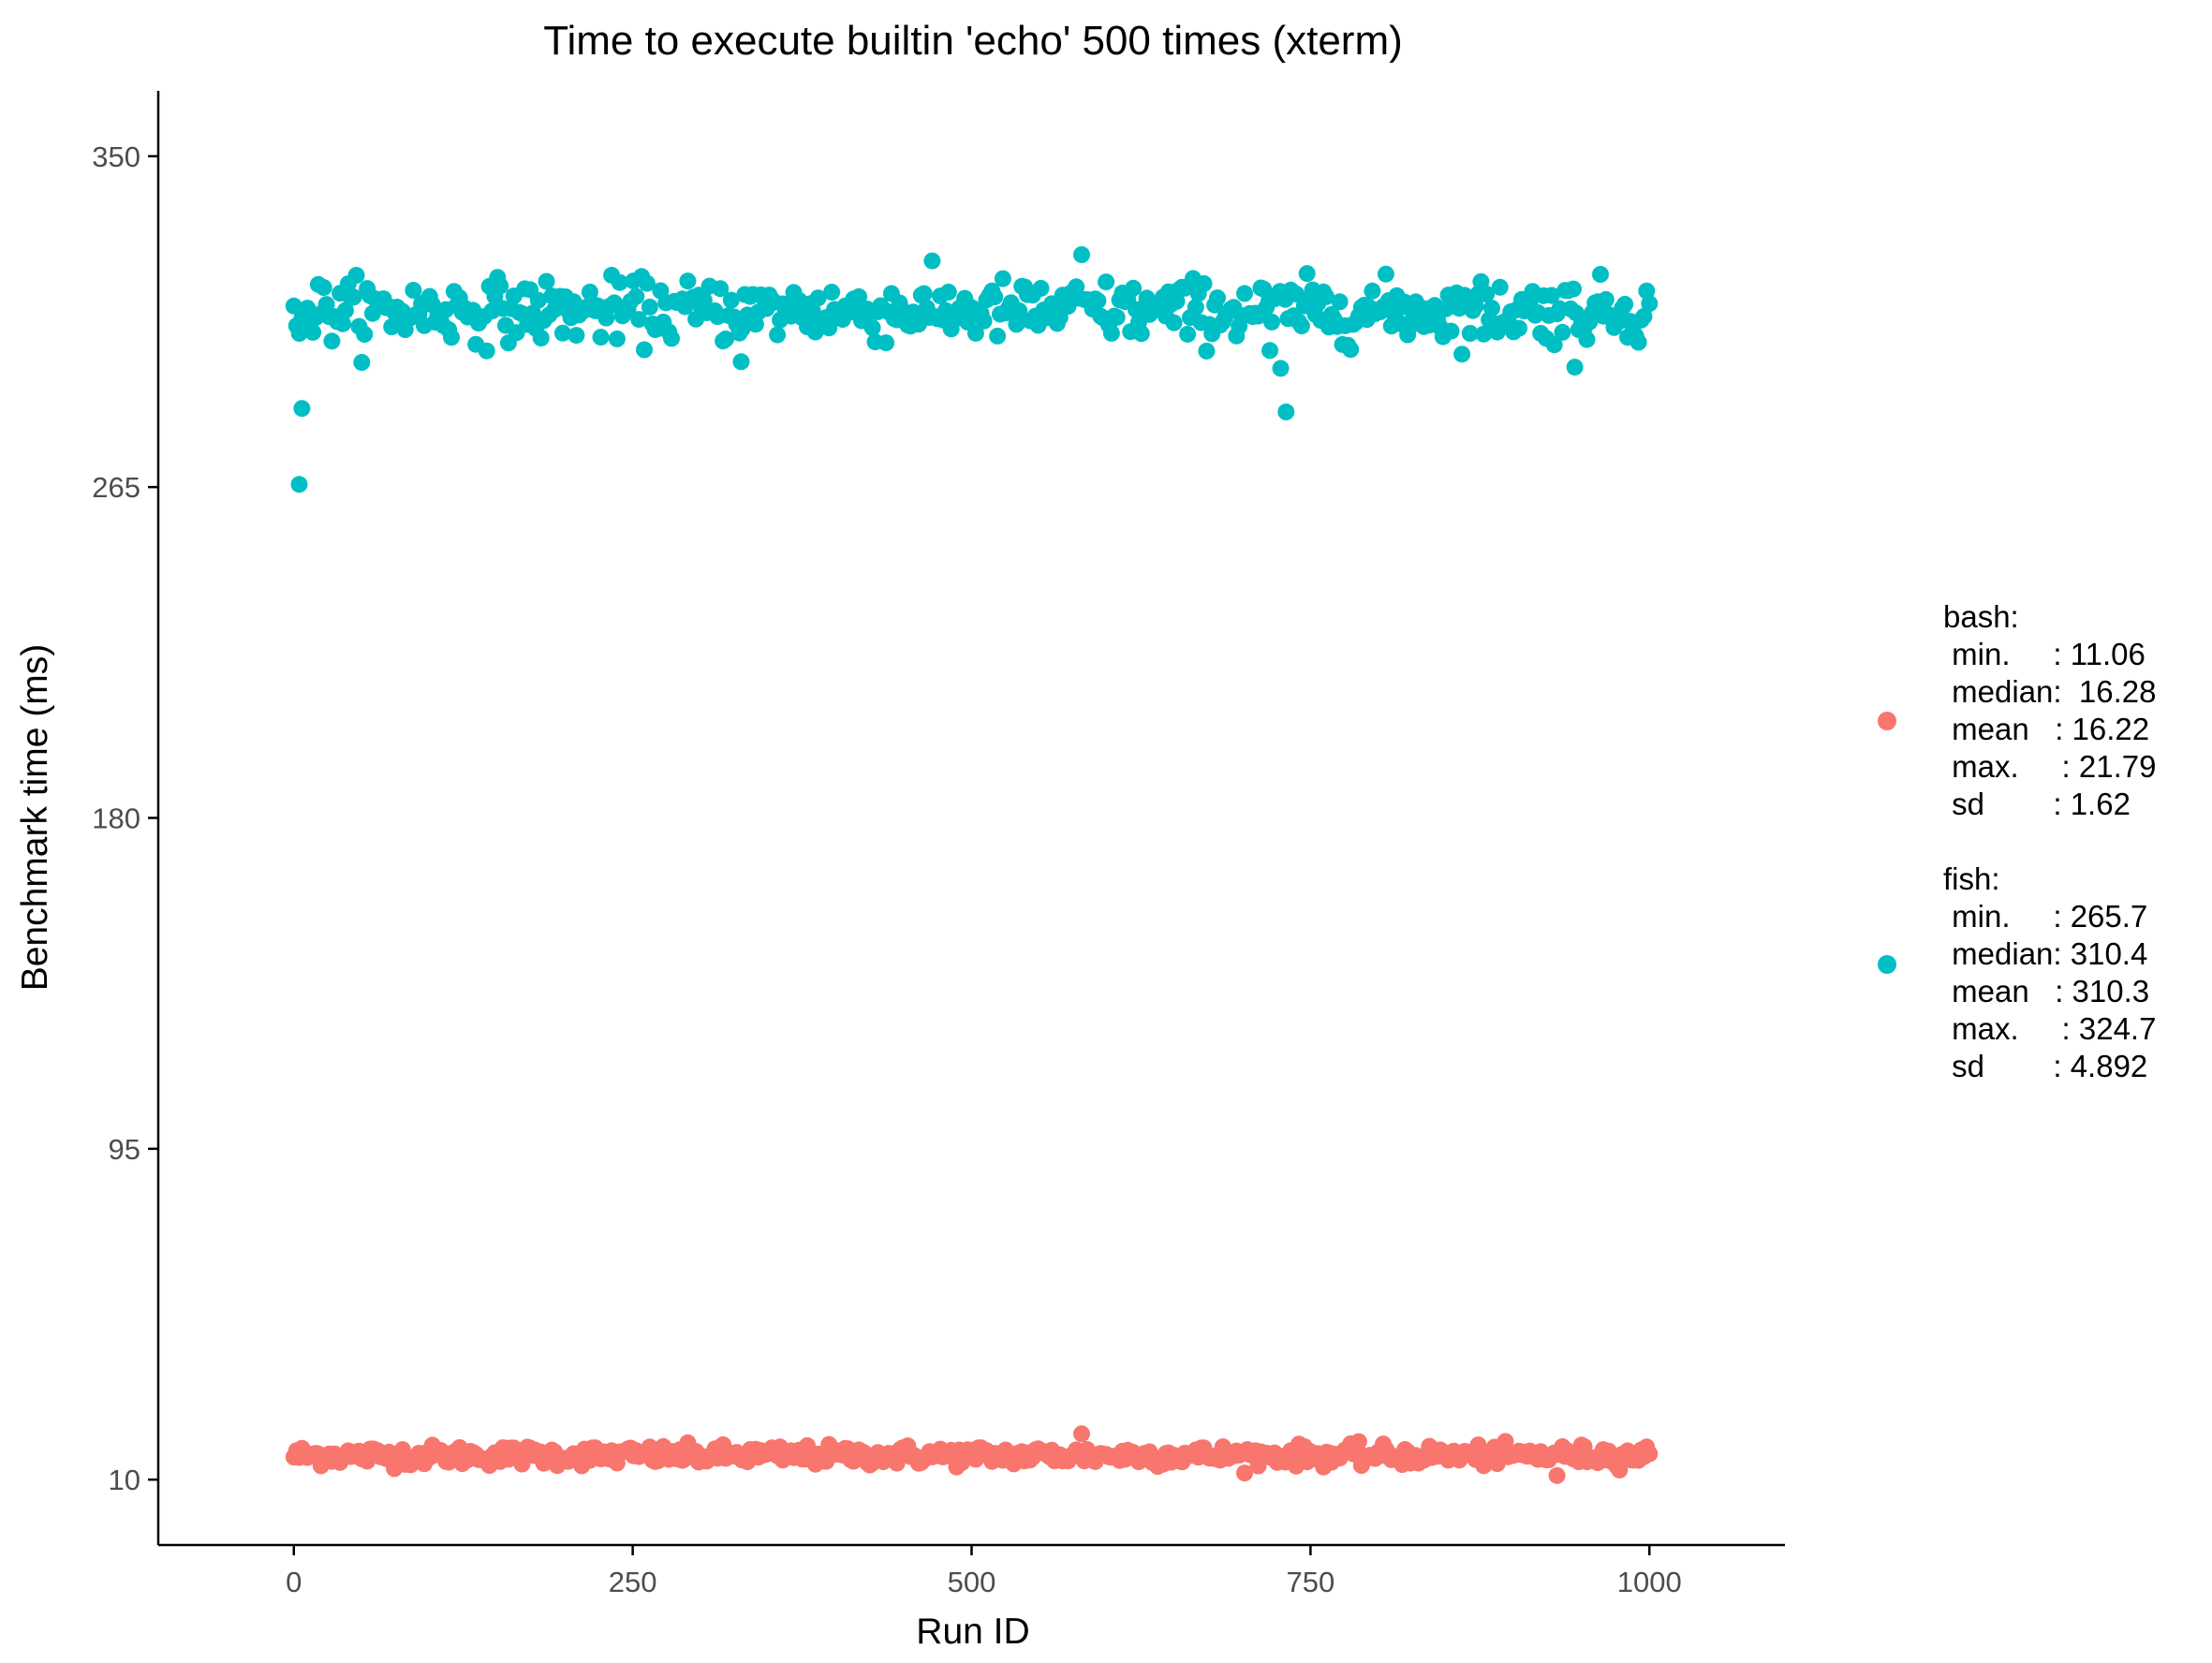 Image resolution: width=2212 pixels, height=1663 pixels. What do you see at coordinates (2049, 1028) in the screenshot?
I see `legend-line-fish: max. : 324.7` at bounding box center [2049, 1028].